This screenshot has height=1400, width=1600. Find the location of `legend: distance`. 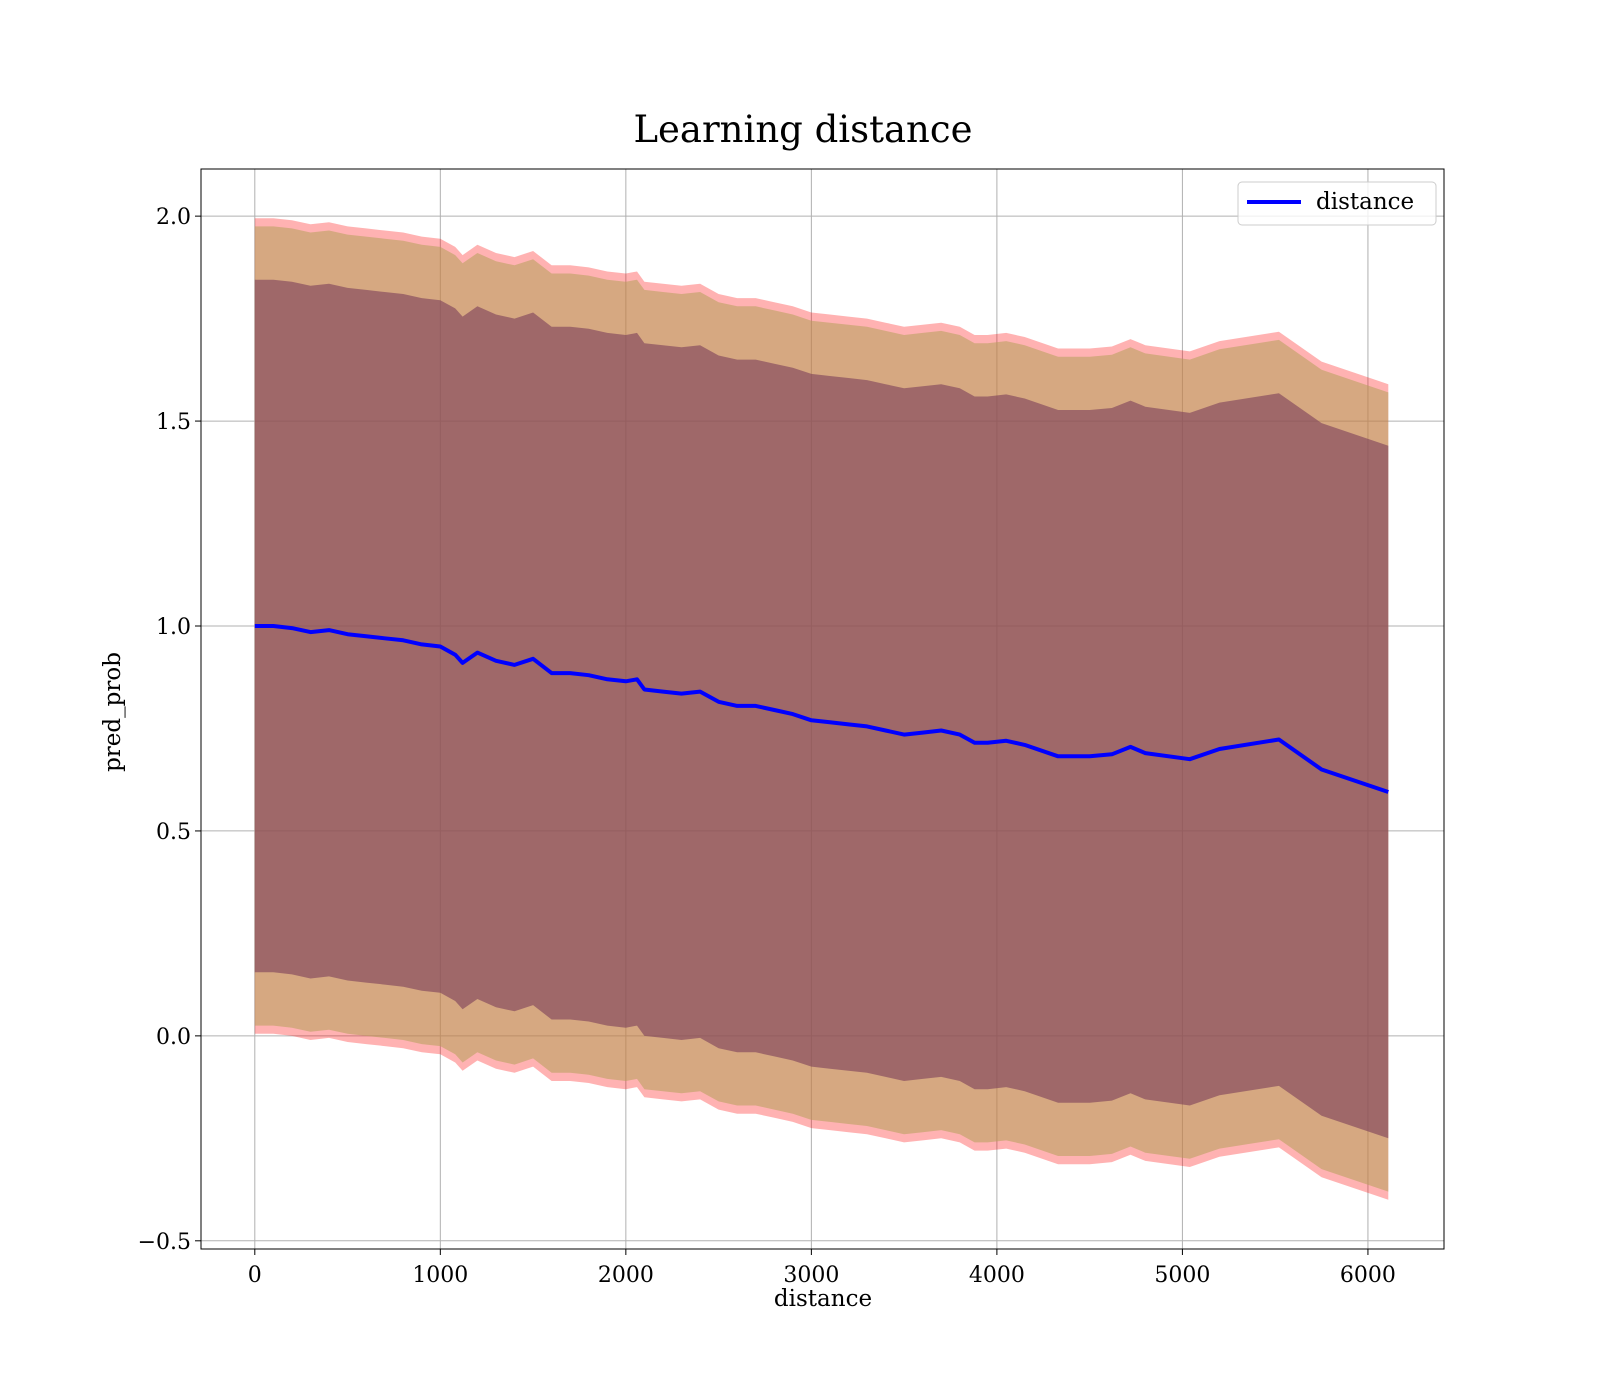

legend: distance is located at coordinates (1337, 203).